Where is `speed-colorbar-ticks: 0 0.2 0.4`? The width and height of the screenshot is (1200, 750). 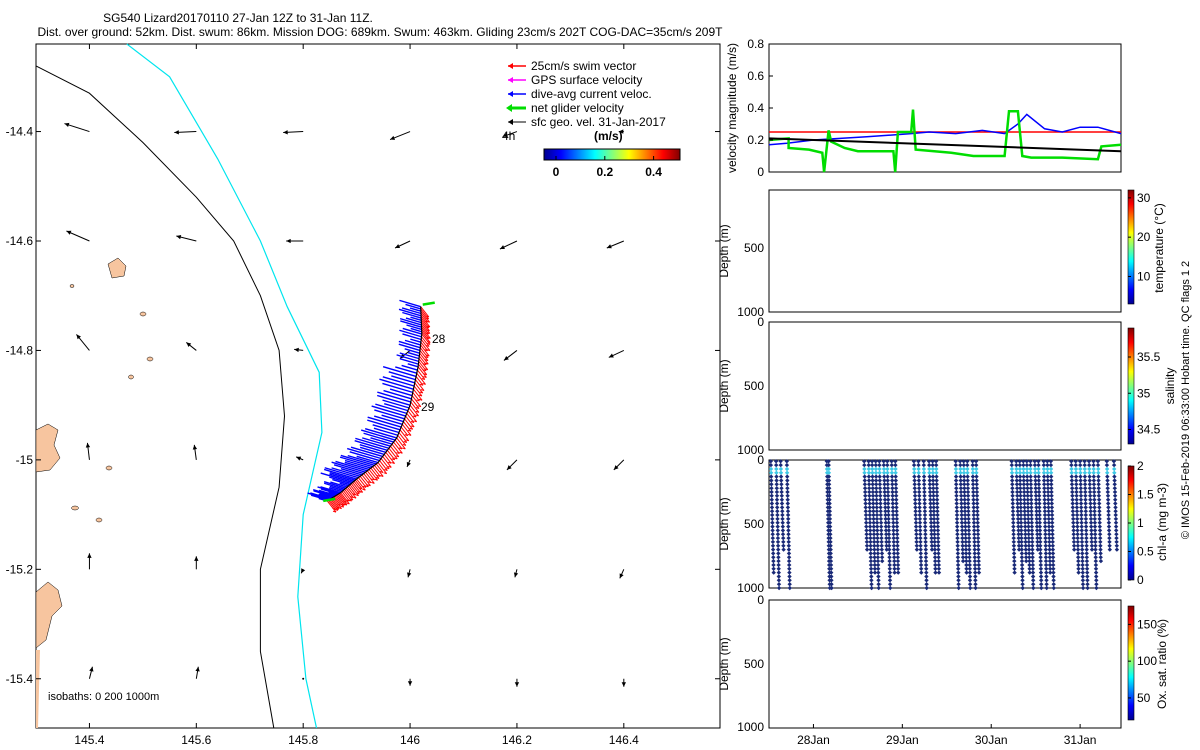
speed-colorbar-ticks: 0 0.2 0.4 is located at coordinates (607, 167).